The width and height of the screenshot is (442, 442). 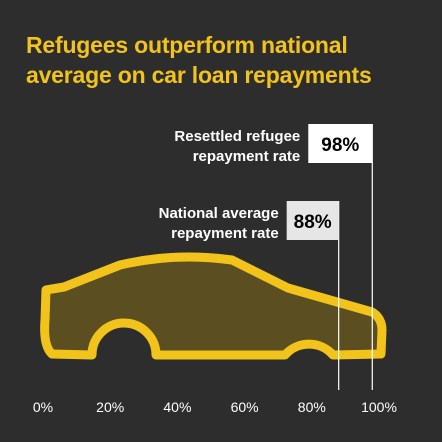 What do you see at coordinates (312, 407) in the screenshot?
I see `x-tick-label: 80%` at bounding box center [312, 407].